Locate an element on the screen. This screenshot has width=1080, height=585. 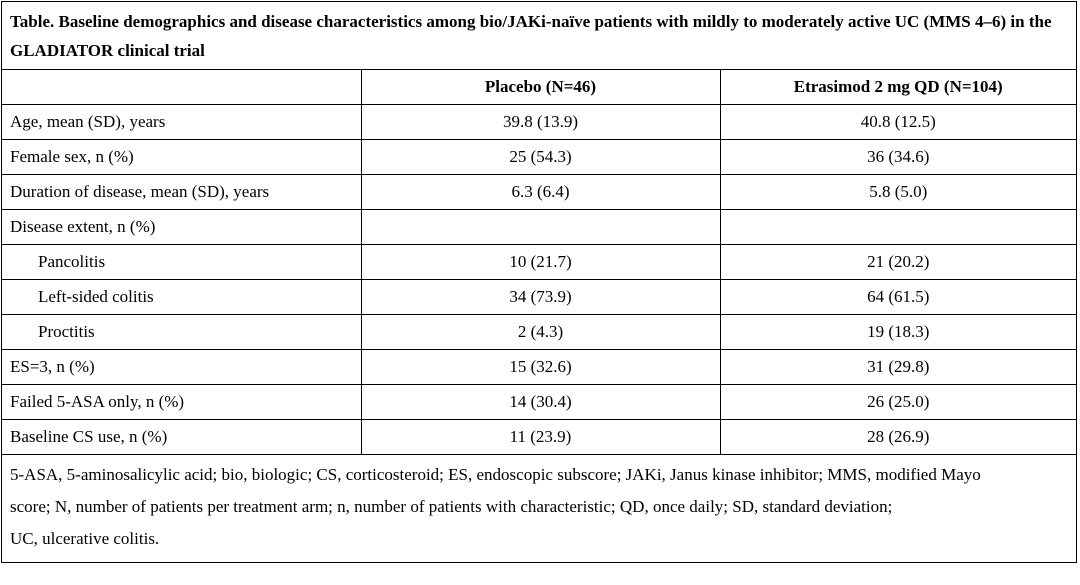
etrasimod-value: 31 (29.8) is located at coordinates (898, 367).